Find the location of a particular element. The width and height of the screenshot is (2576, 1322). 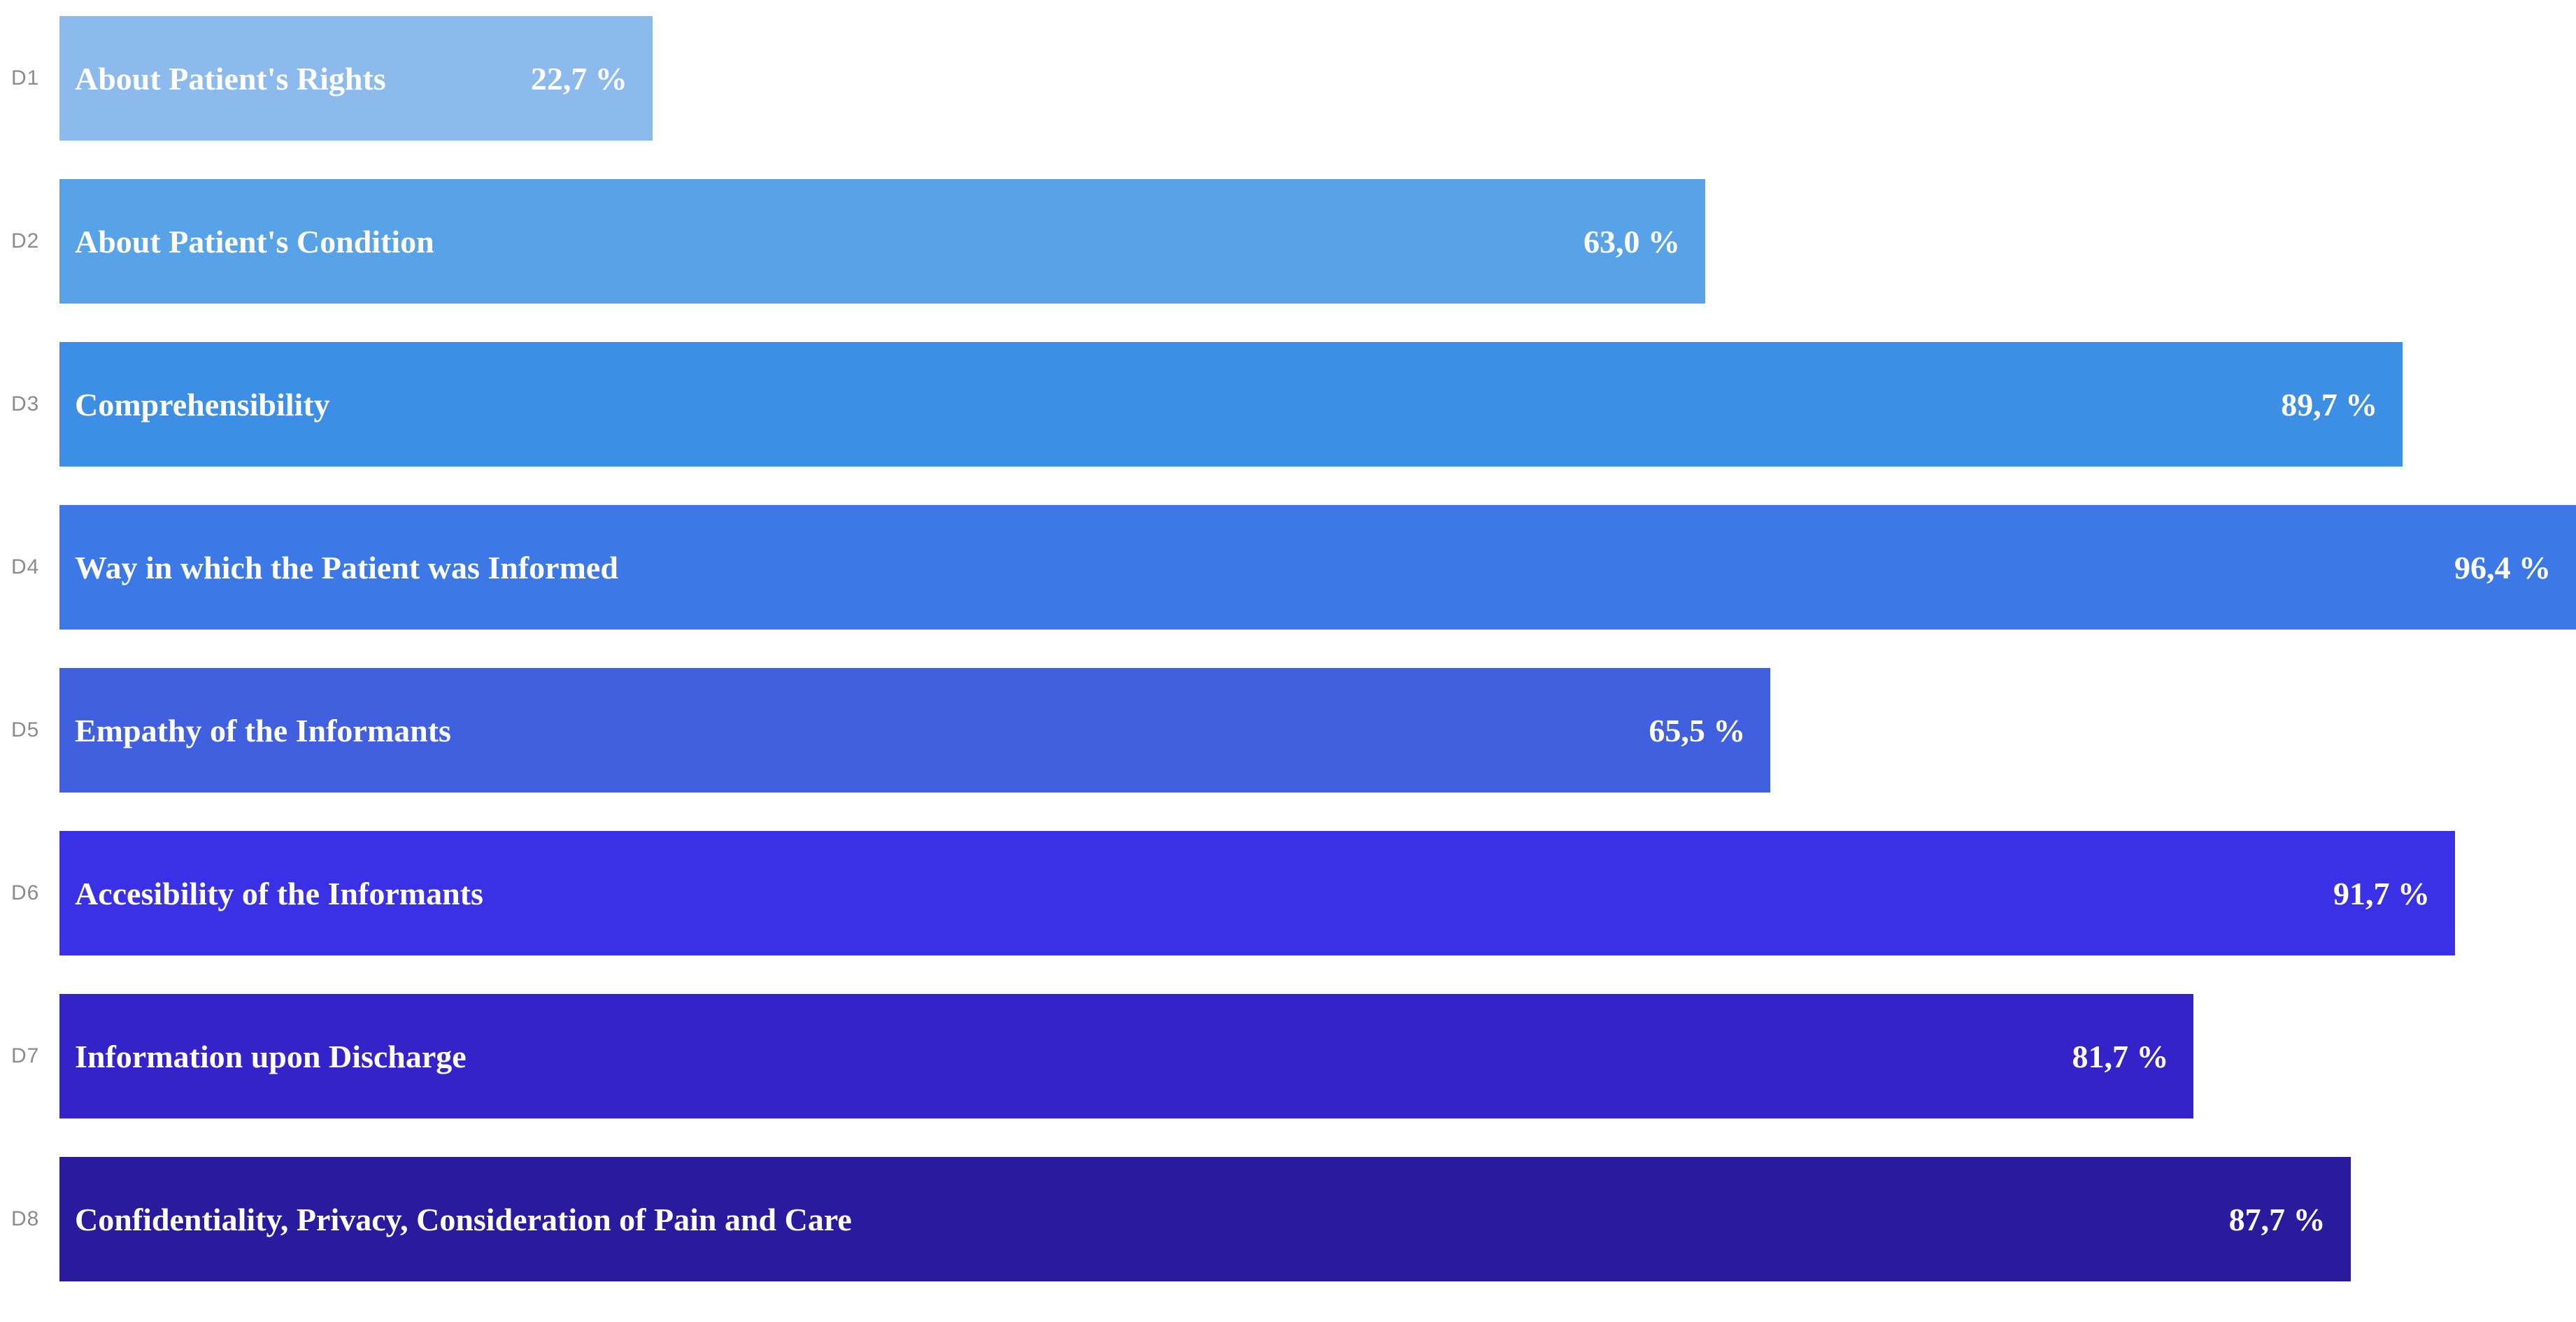

chart-row: D7 Information upon Discharge 81,7 % is located at coordinates (1288, 1056).